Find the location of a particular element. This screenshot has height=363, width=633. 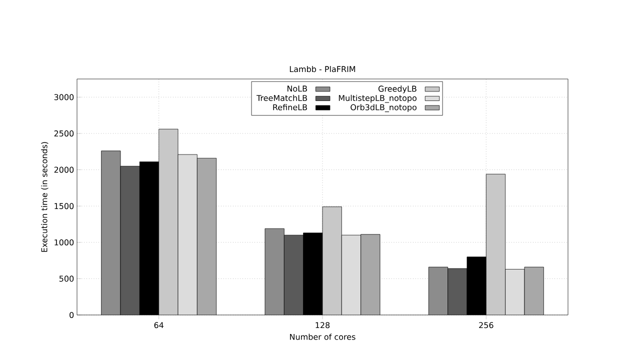

legend-label: NoLB is located at coordinates (297, 89).